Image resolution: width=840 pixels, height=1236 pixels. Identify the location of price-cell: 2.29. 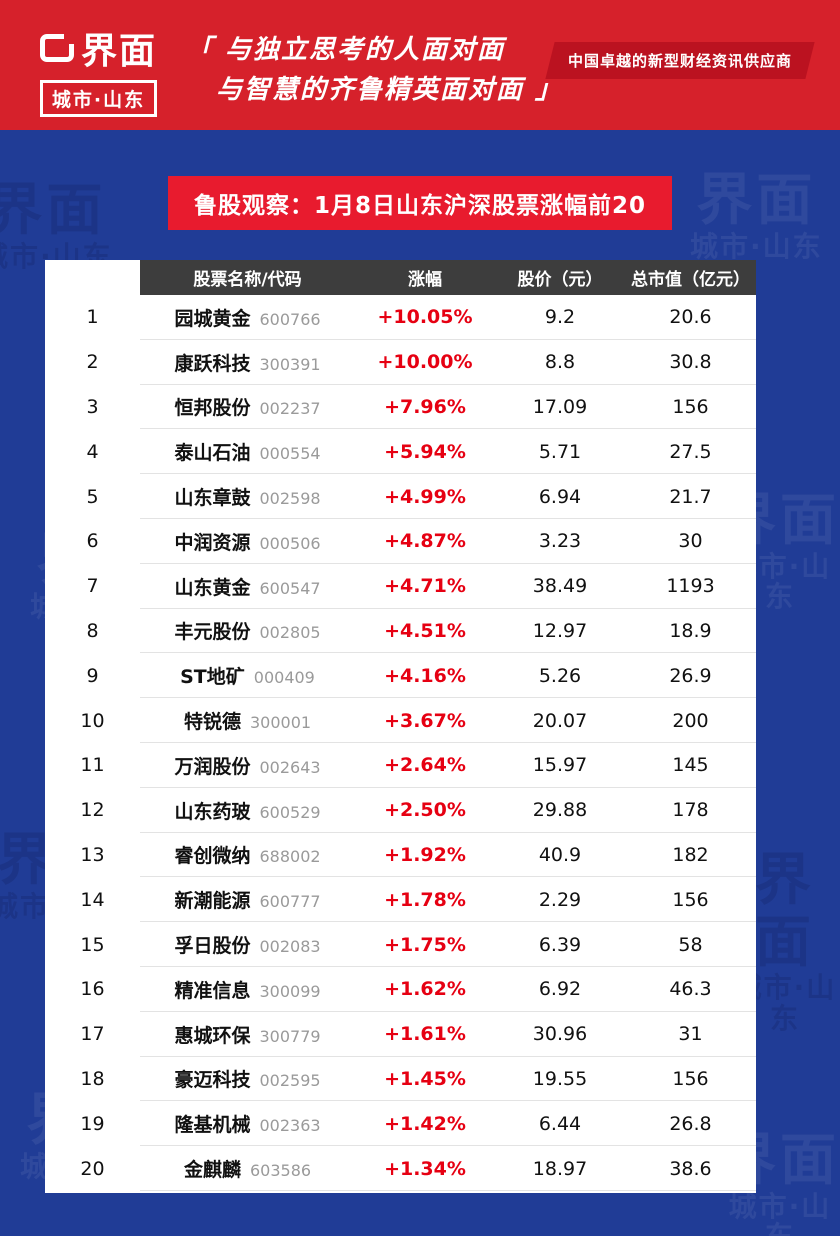
(560, 899).